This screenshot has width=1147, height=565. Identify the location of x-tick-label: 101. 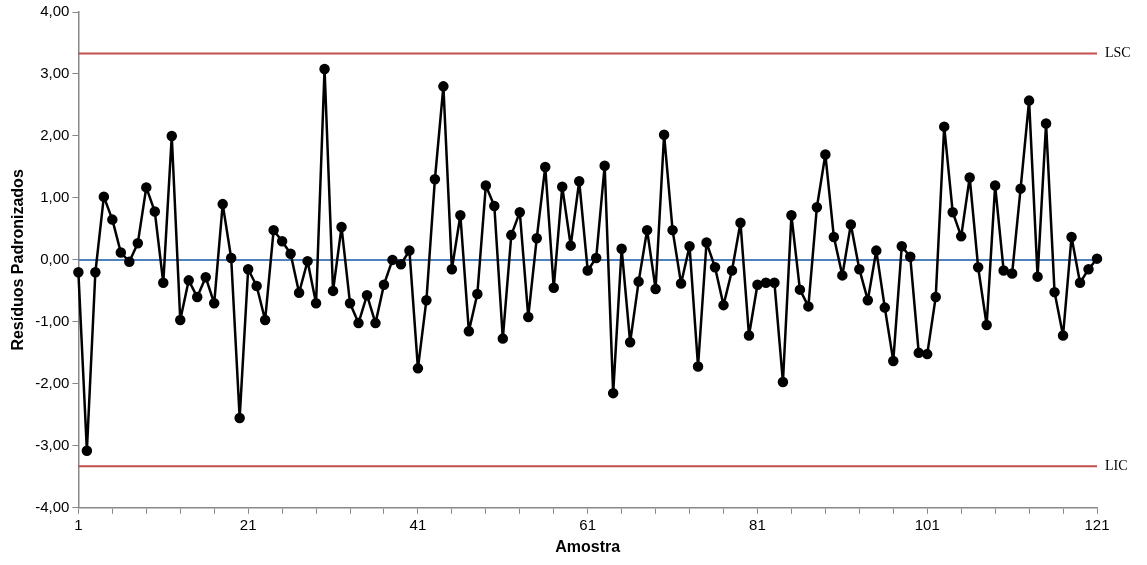
(927, 524).